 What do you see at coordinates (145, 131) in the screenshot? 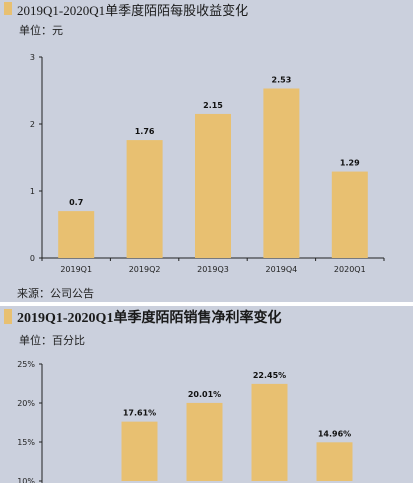
I see `data-label: 1.76` at bounding box center [145, 131].